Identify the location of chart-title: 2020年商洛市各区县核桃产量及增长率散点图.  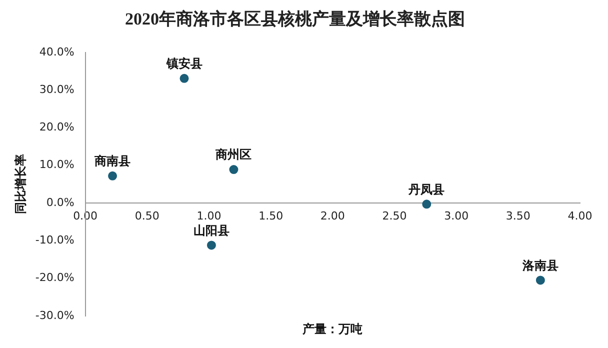
(295, 19).